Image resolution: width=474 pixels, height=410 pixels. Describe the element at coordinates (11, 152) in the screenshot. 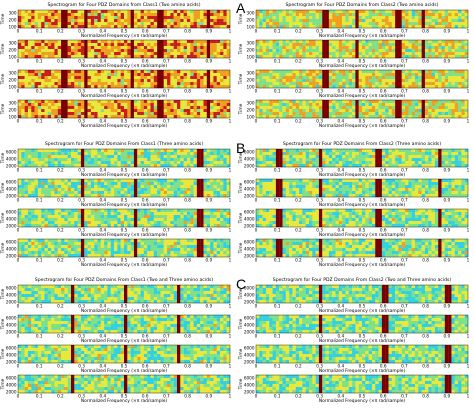

I see `y-tick-label: 6000` at that location.